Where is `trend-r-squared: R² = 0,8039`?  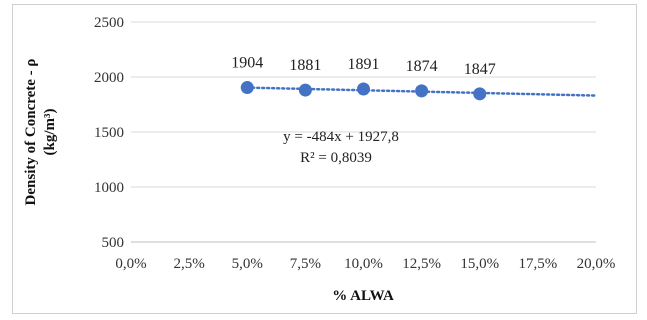 trend-r-squared: R² = 0,8039 is located at coordinates (336, 158).